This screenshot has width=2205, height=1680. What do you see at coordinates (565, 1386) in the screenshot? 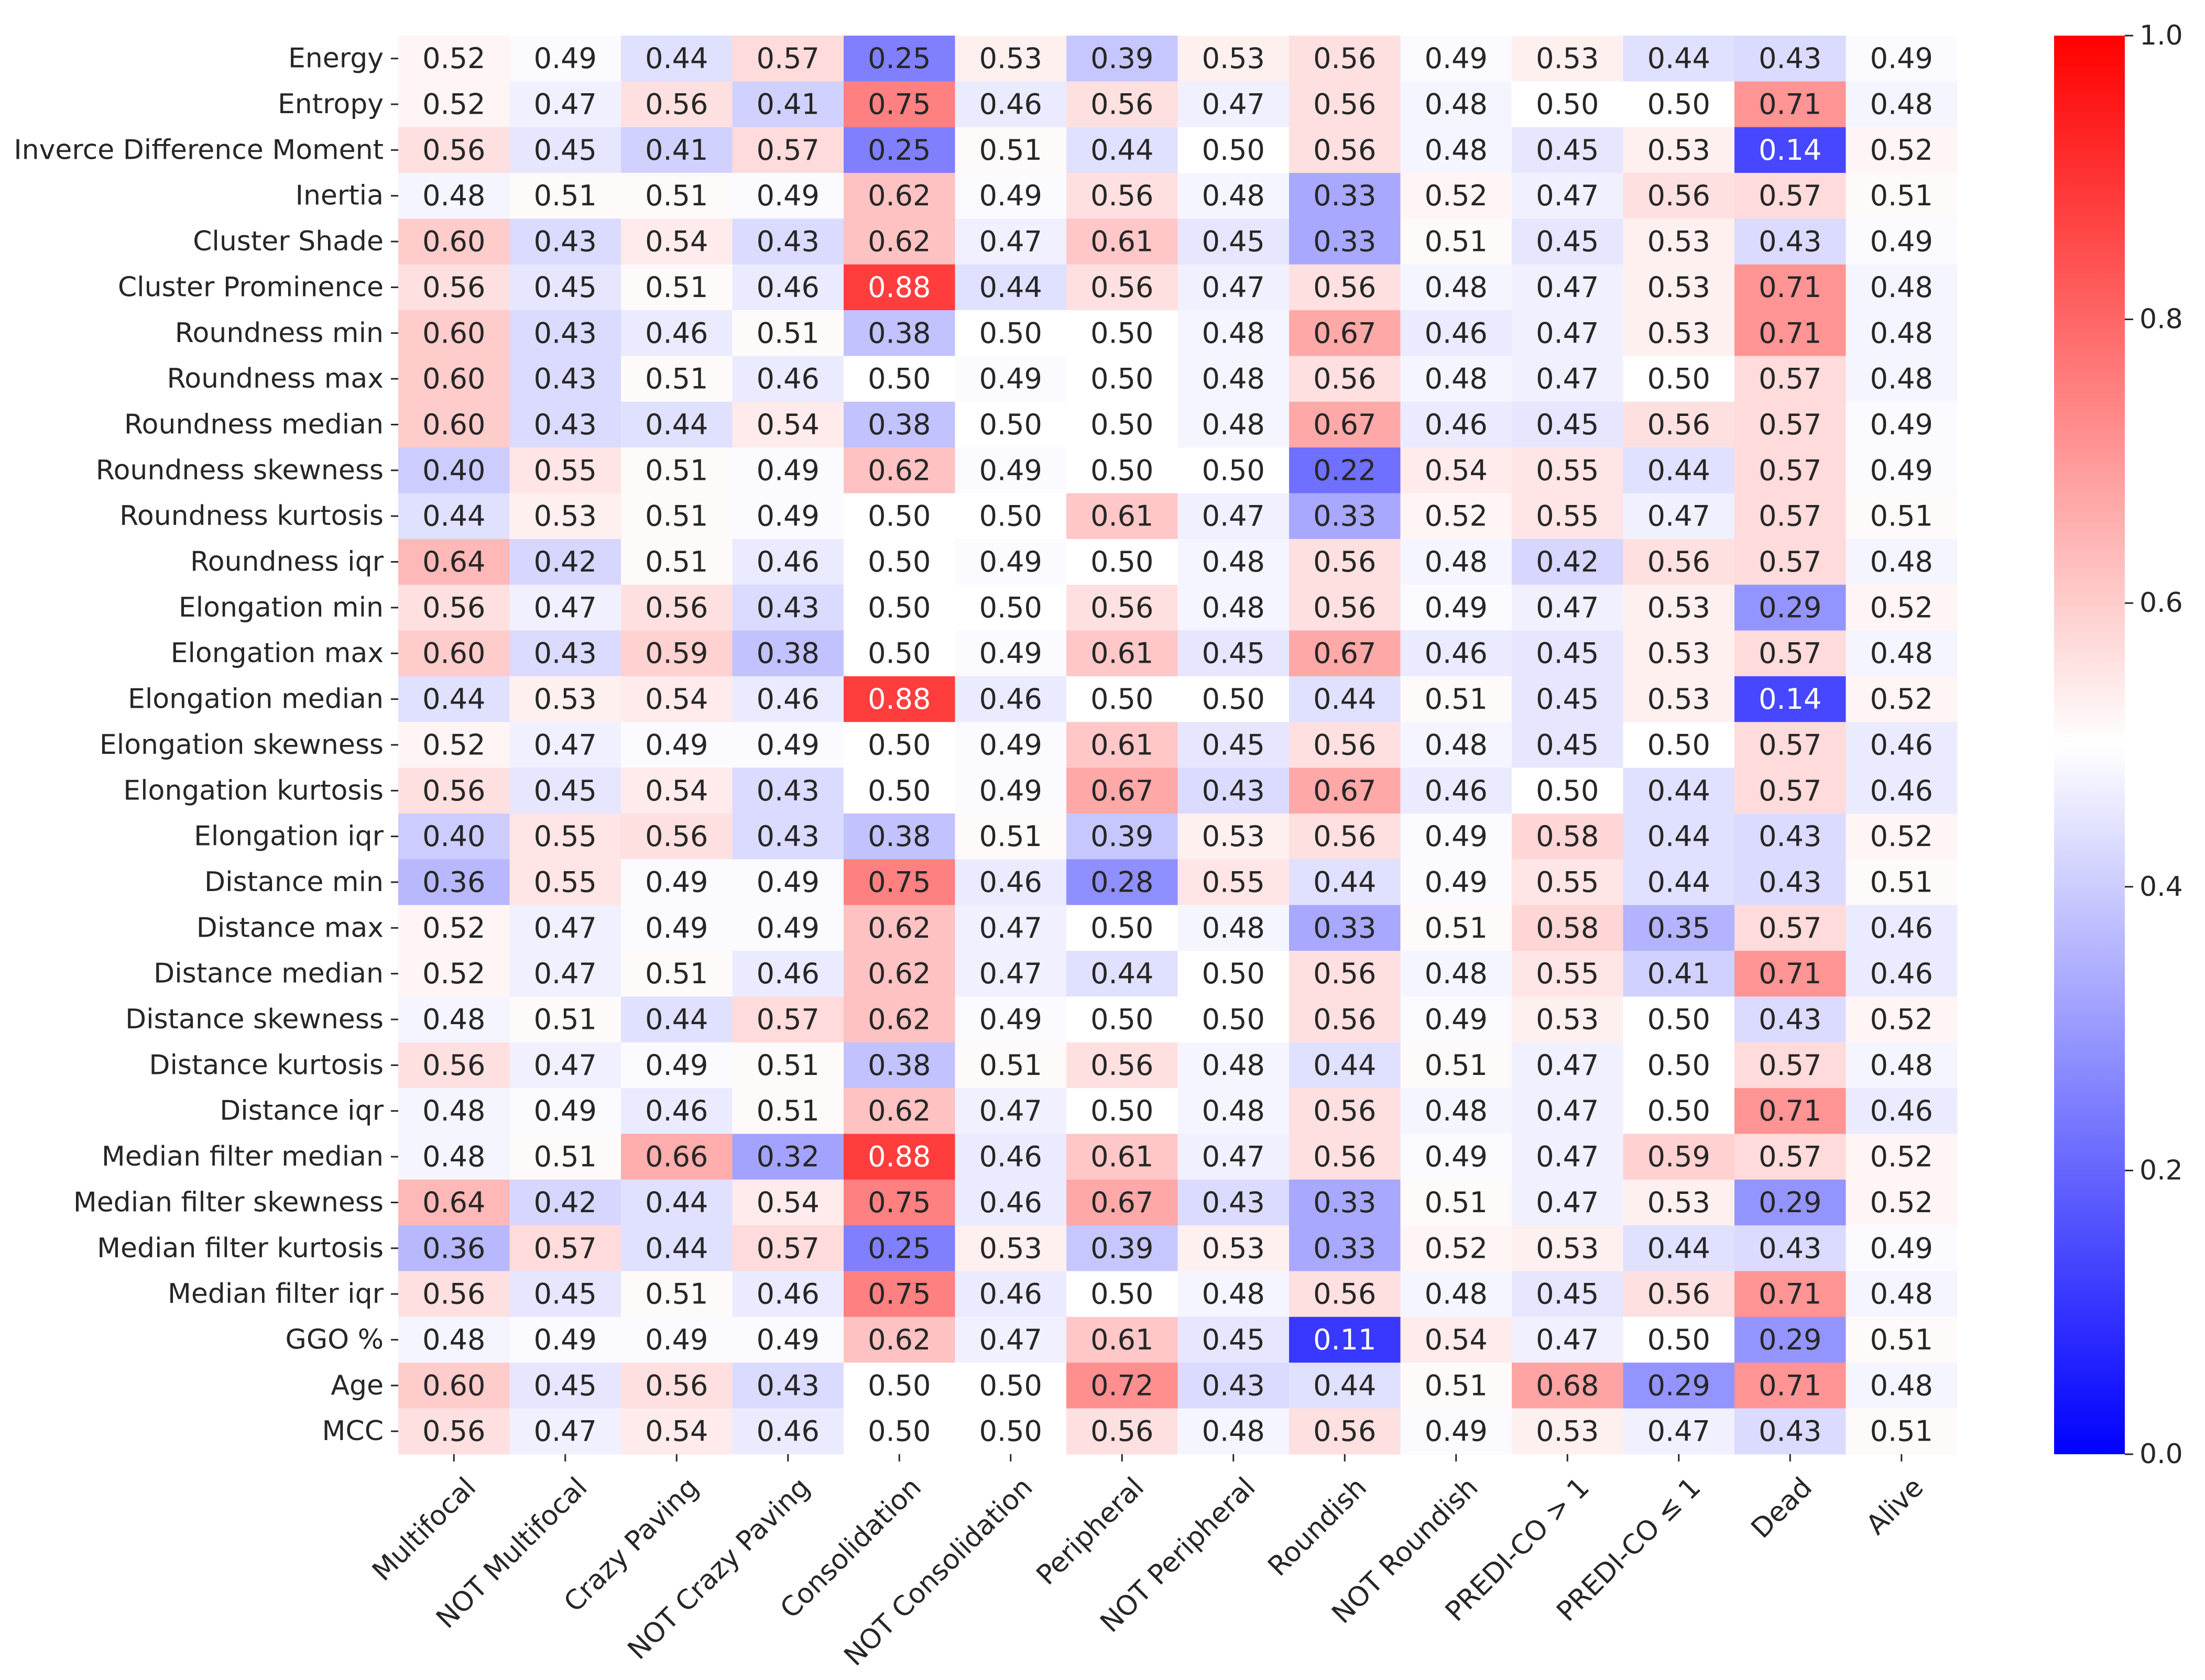
I see `cell-value-label: 0.45` at bounding box center [565, 1386].